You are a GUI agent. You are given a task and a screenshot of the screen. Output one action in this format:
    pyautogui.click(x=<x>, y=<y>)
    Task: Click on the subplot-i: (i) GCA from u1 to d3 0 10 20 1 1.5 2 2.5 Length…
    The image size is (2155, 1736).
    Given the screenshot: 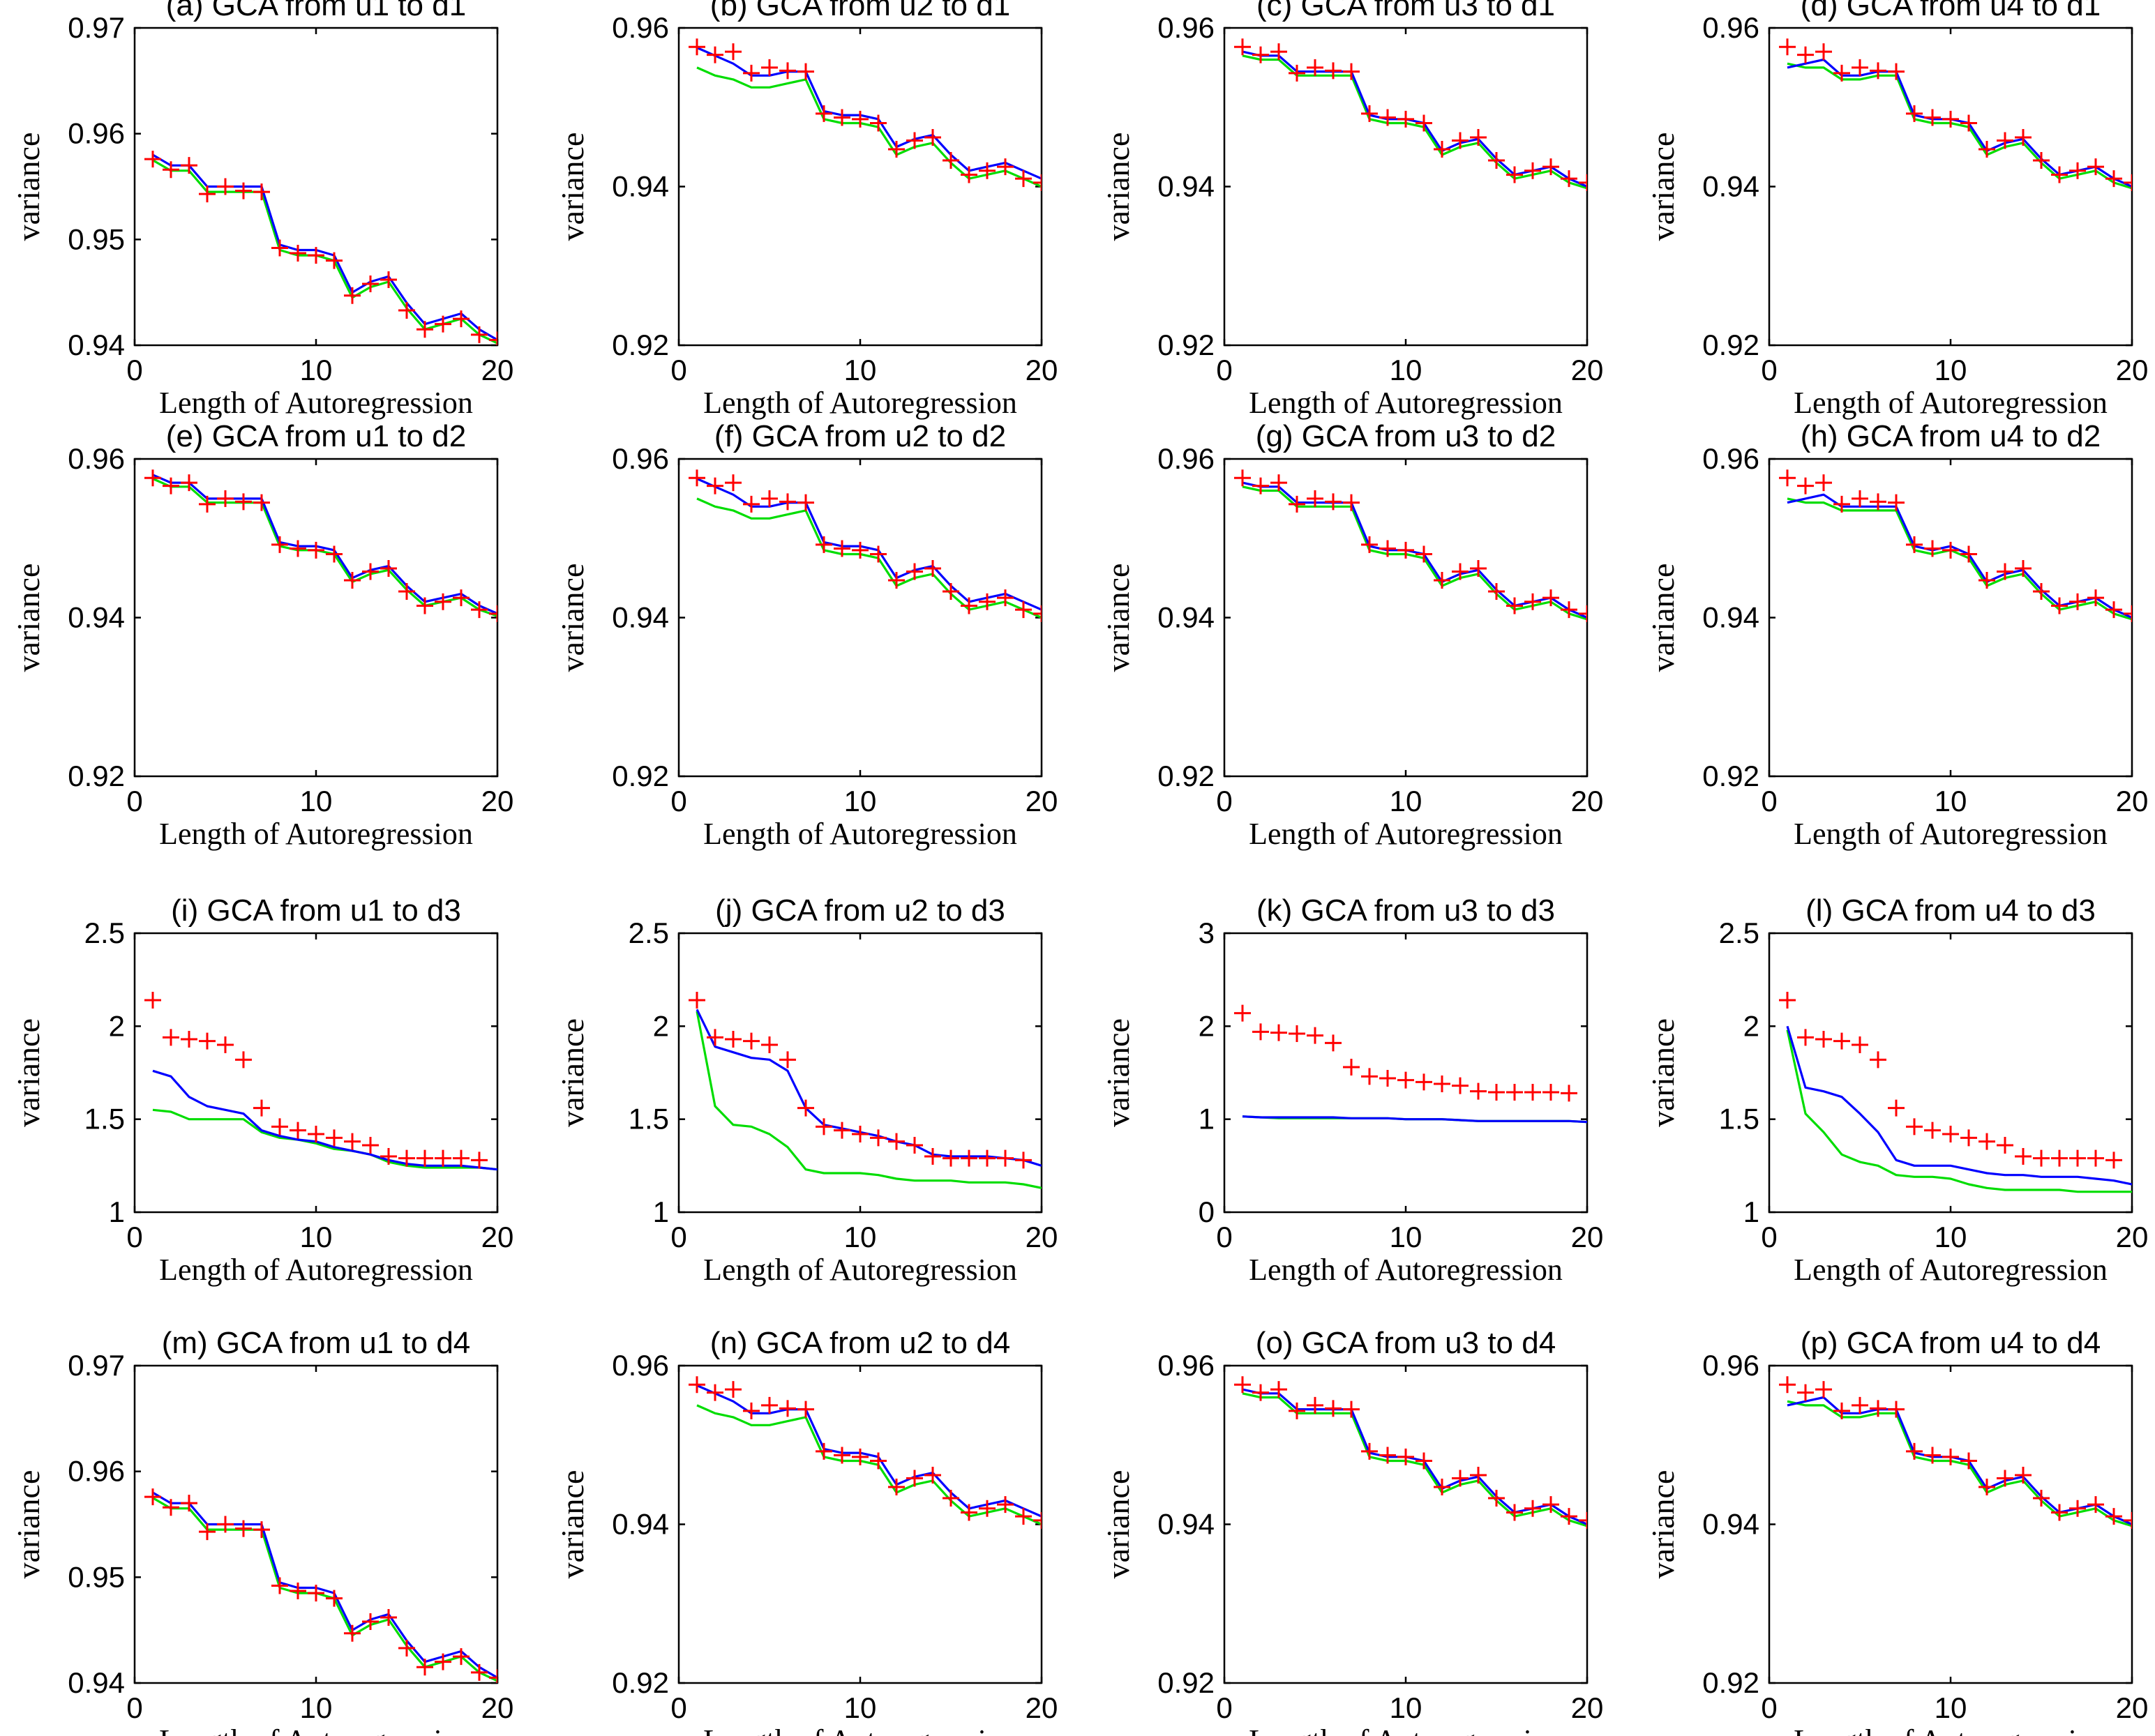 What is the action you would take?
    pyautogui.click(x=261, y=1090)
    